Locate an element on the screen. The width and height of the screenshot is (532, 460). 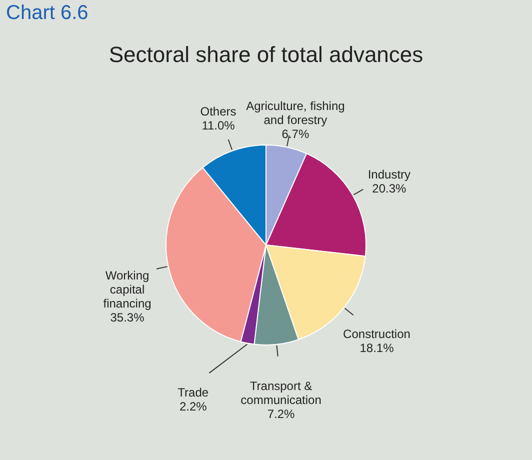
data-label: 11.0% is located at coordinates (219, 125).